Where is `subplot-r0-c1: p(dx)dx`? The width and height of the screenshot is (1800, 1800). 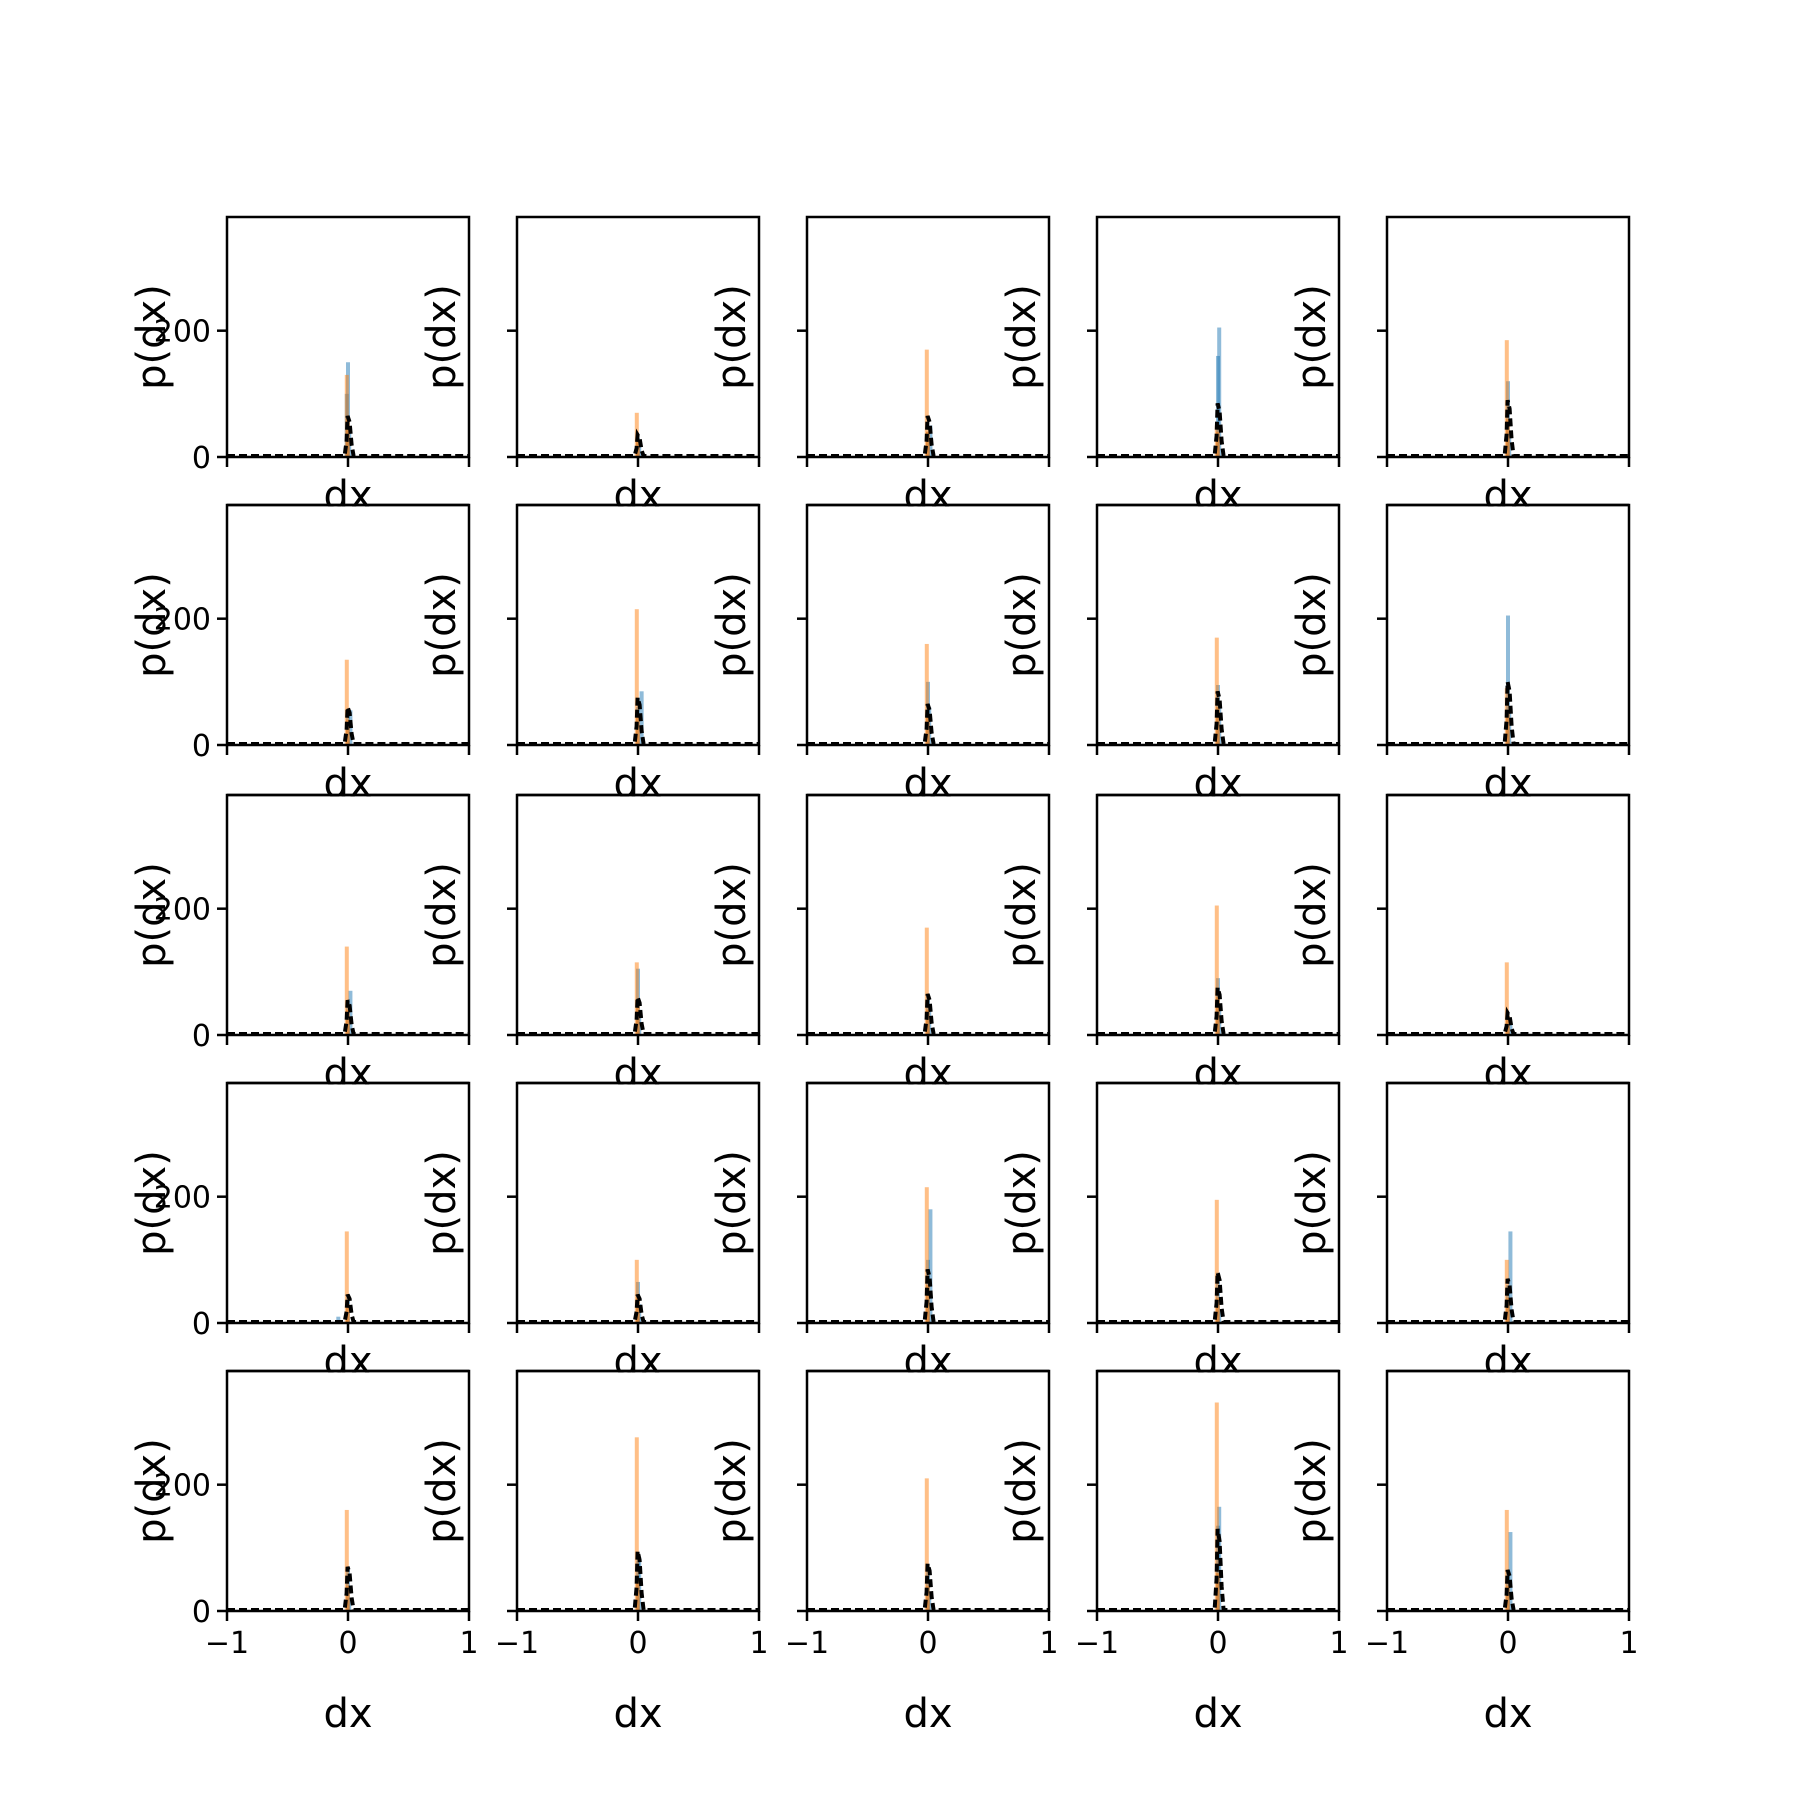
subplot-r0-c1: p(dx)dx is located at coordinates (590, 367).